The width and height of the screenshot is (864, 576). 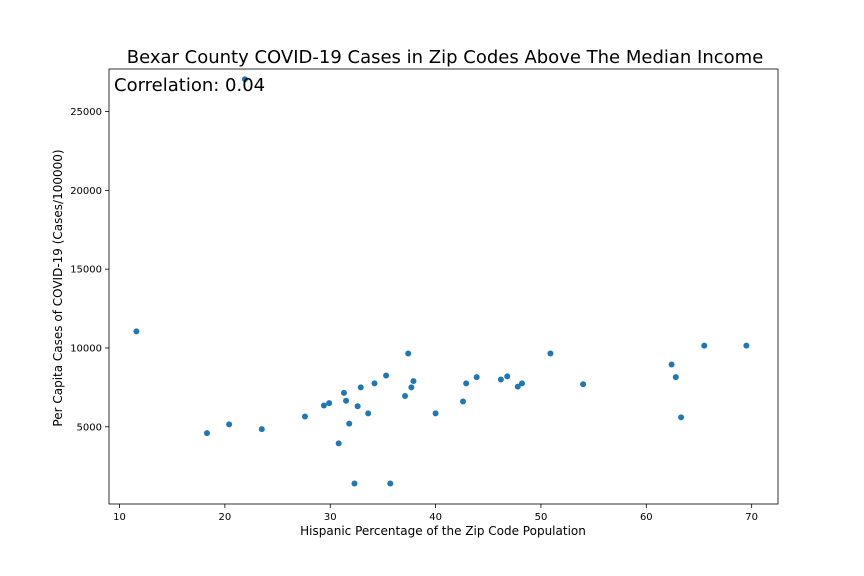 I want to click on x-tick-label: 70, so click(x=751, y=517).